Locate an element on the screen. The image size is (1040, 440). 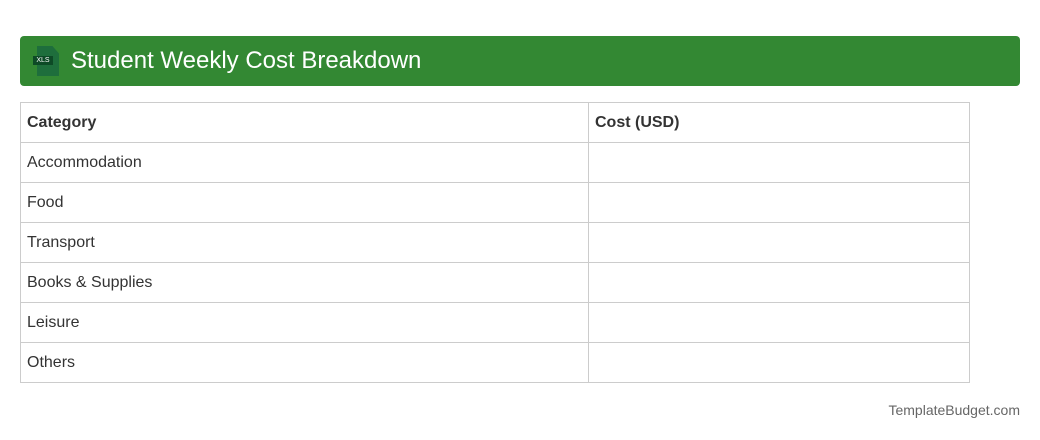
table-header-row: Category Cost (USD) is located at coordinates (495, 122).